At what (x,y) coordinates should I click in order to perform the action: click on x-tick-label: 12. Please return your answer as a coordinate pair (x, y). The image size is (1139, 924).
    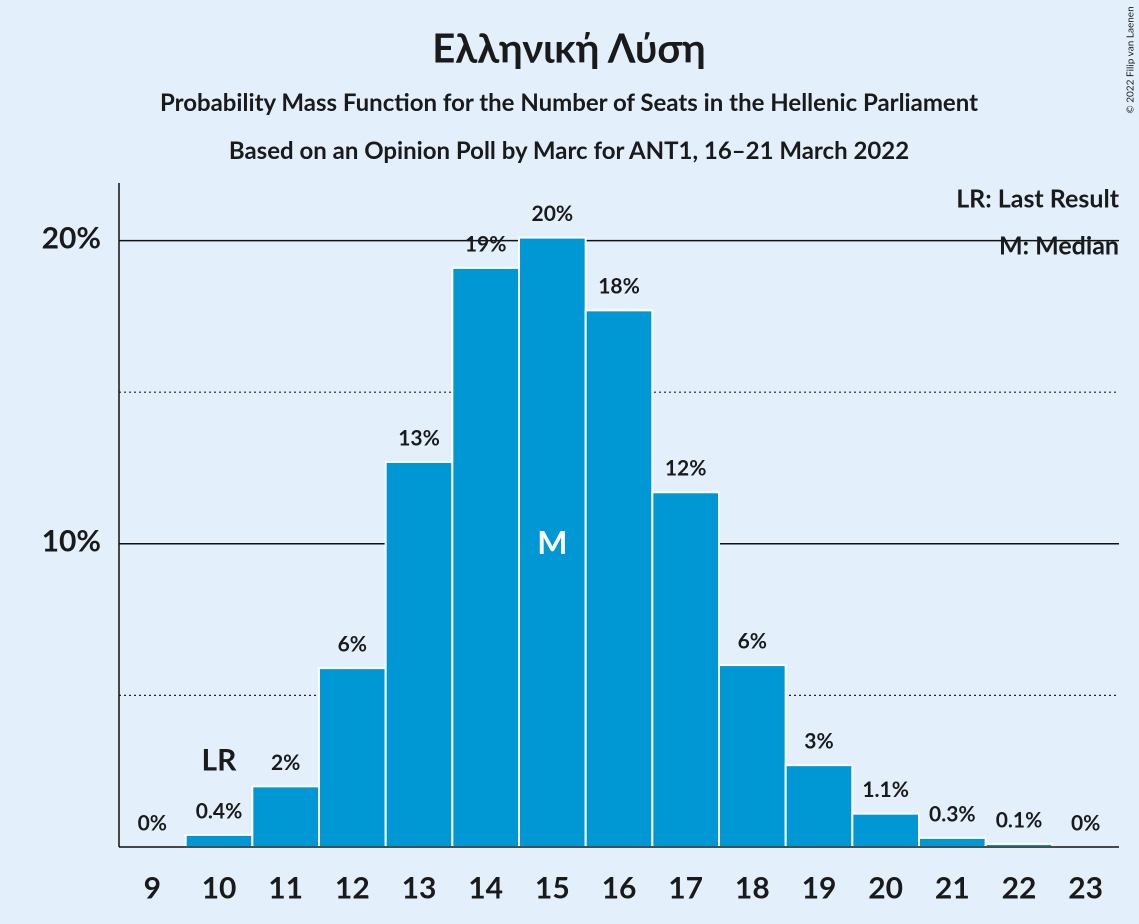
    Looking at the image, I should click on (352, 888).